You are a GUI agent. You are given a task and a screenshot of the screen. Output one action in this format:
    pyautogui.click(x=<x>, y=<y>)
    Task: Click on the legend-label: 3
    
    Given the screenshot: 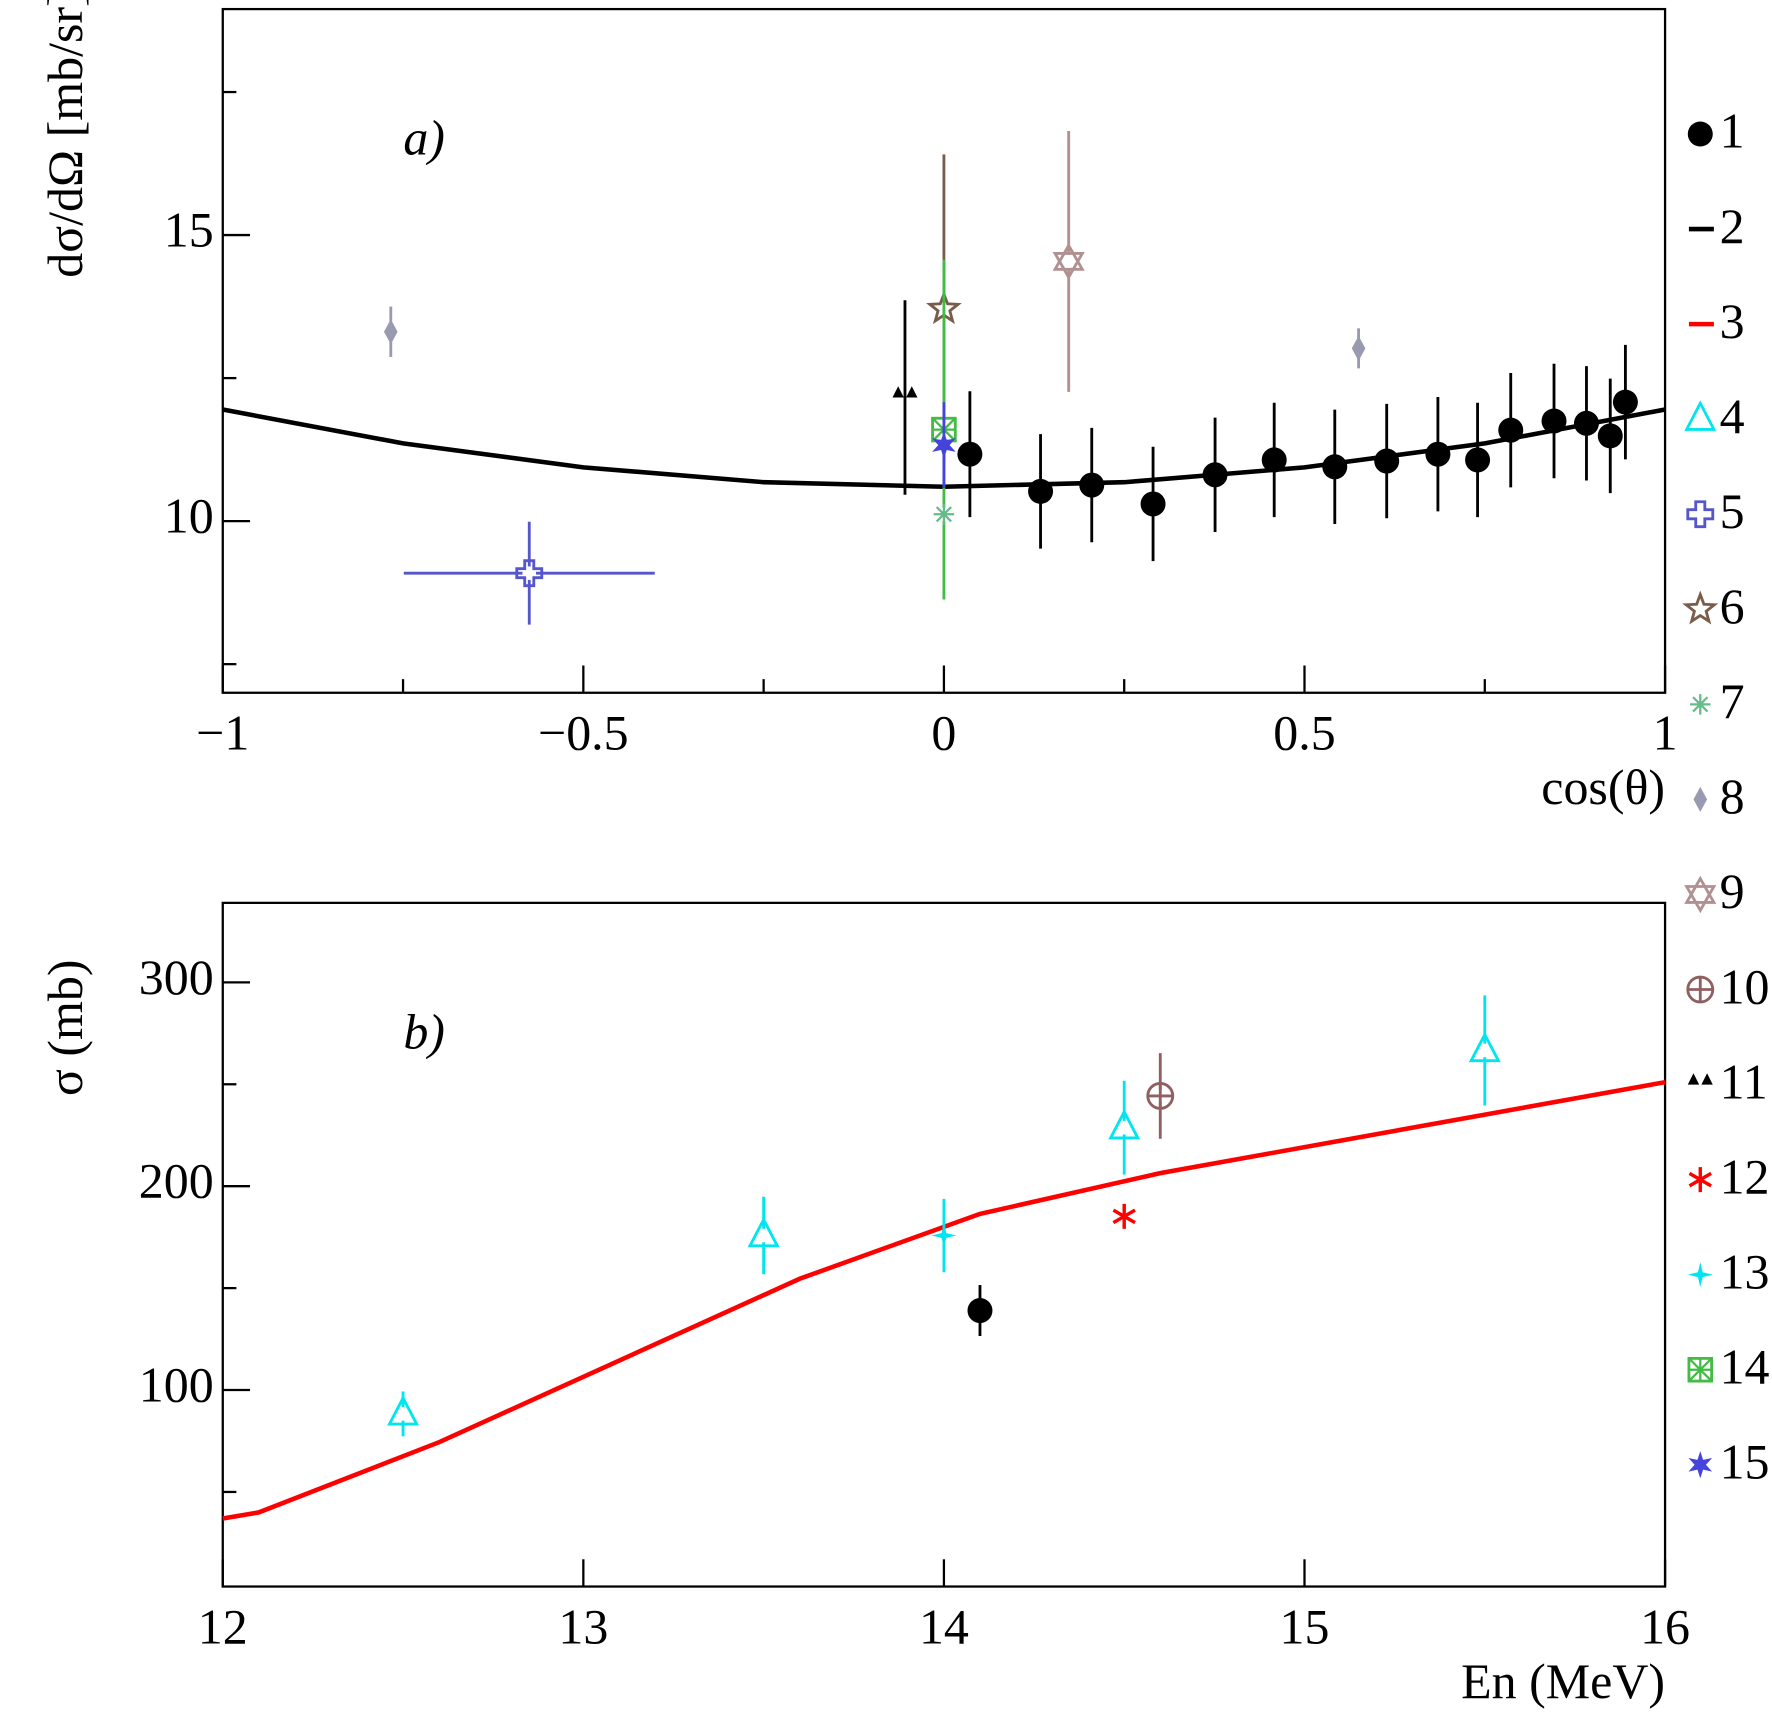 What is the action you would take?
    pyautogui.click(x=1732, y=321)
    